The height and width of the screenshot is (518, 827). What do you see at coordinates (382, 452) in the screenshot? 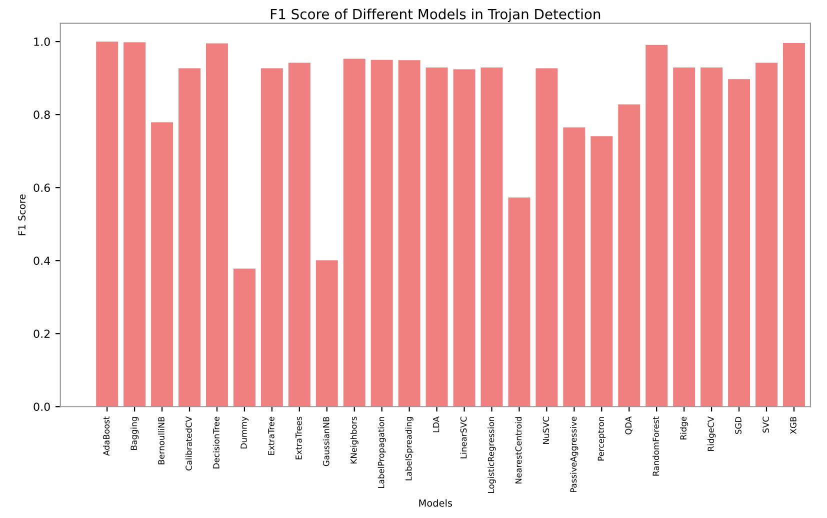
I see `x-tick-label: LabelPropagation` at bounding box center [382, 452].